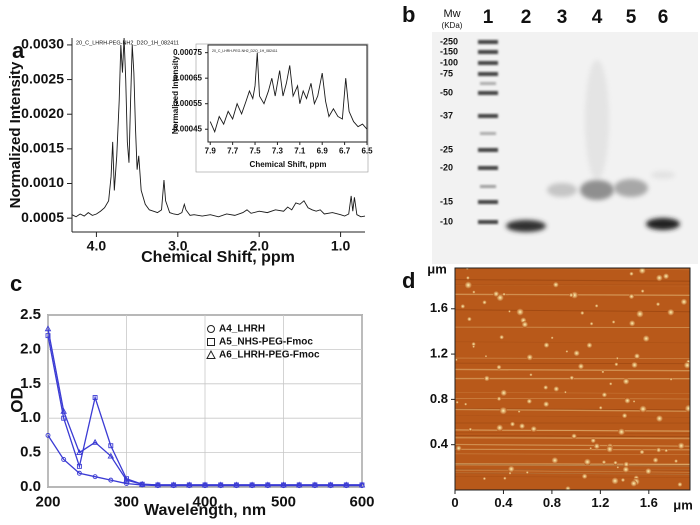  I want to click on y-tick-label: 2.0, so click(30, 348).